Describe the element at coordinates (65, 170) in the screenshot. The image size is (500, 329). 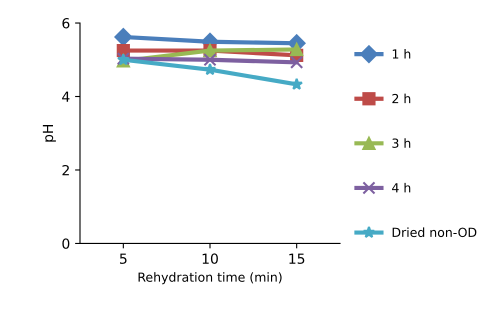
I see `y-tick-label: 2` at that location.